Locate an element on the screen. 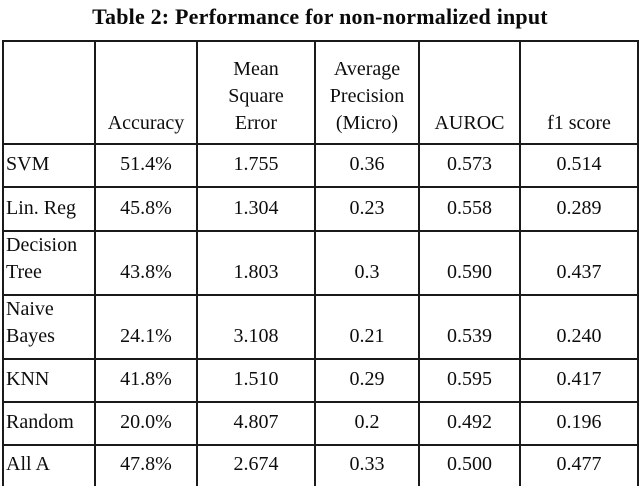 This screenshot has width=640, height=486. col-header-f1-score: f1 score is located at coordinates (579, 92).